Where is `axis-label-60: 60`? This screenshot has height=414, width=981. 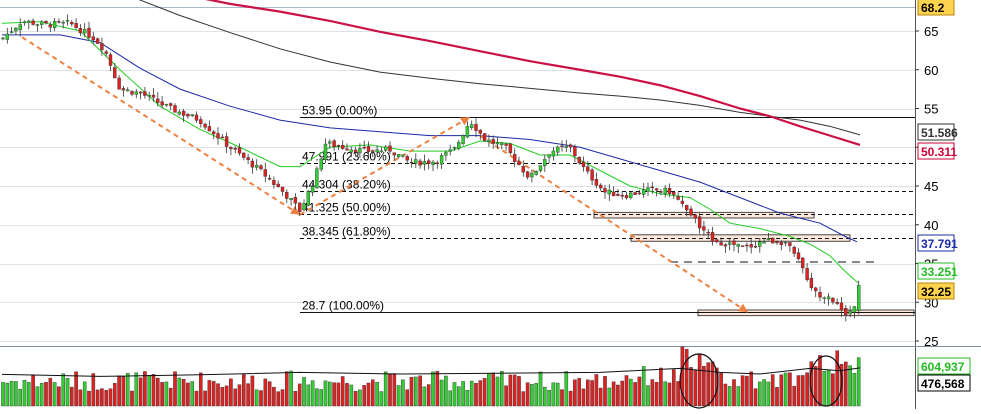 axis-label-60: 60 is located at coordinates (931, 70).